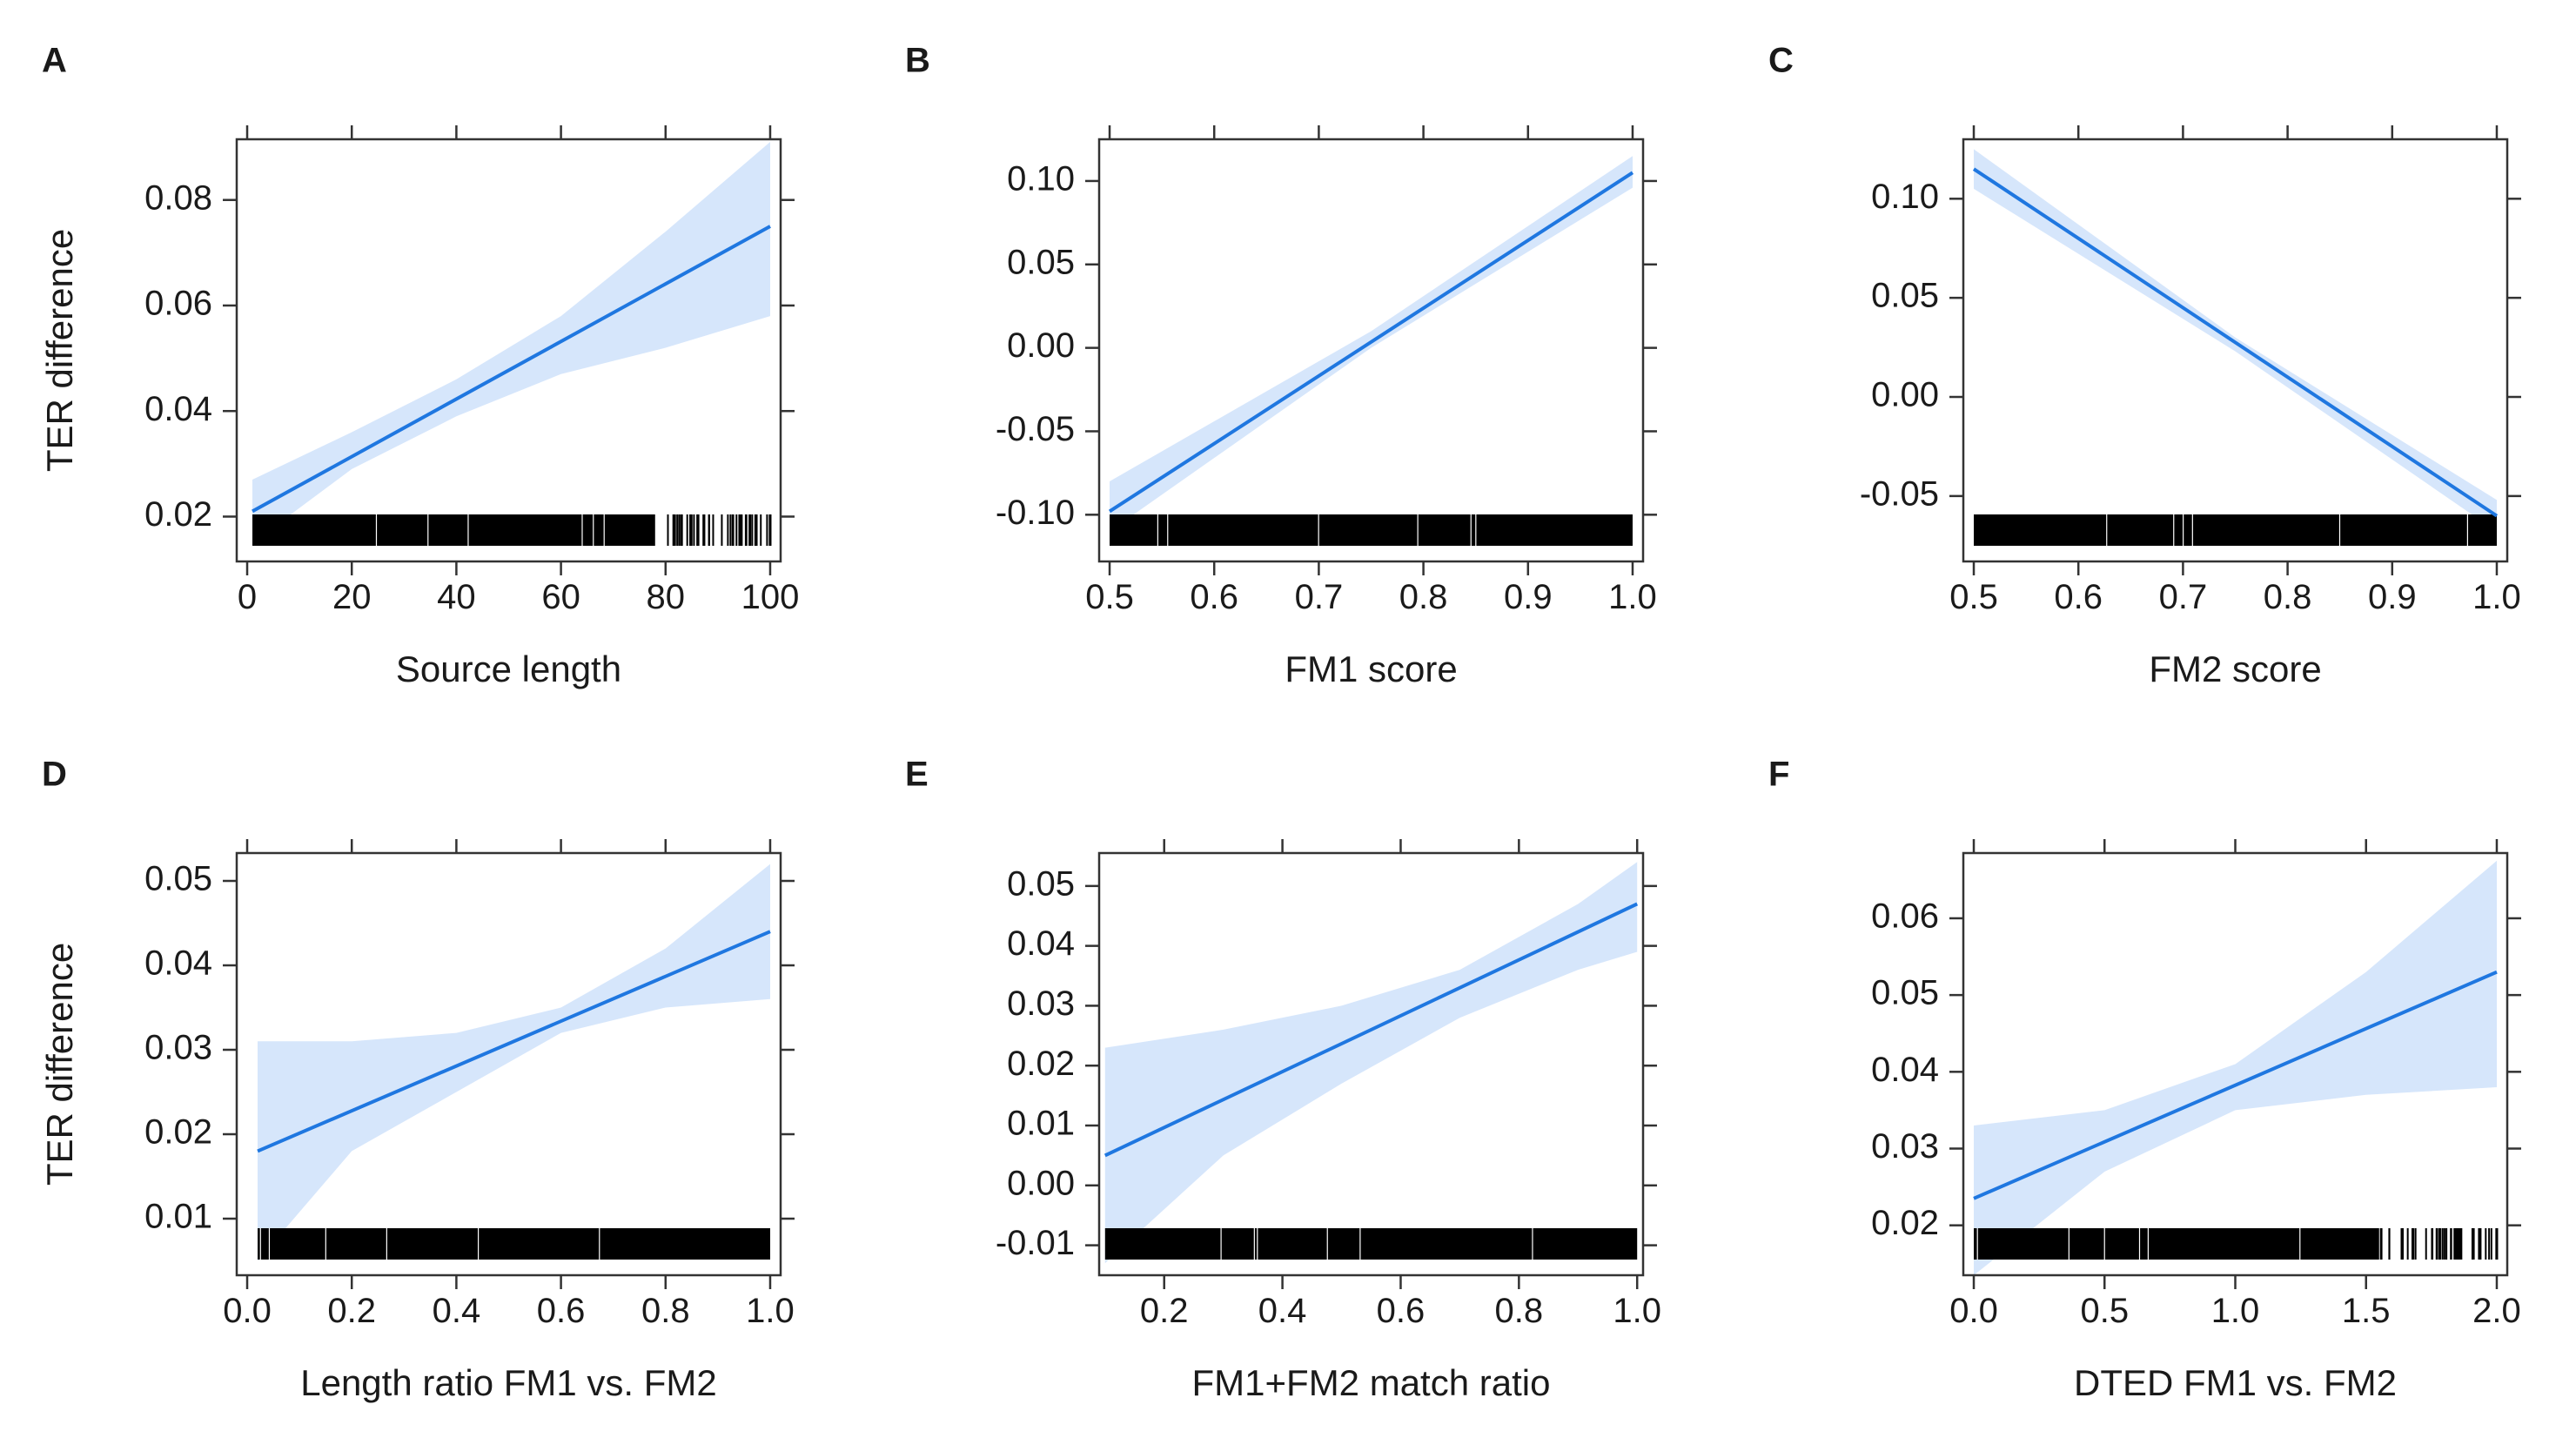  I want to click on x-axis-title: Source length, so click(509, 668).